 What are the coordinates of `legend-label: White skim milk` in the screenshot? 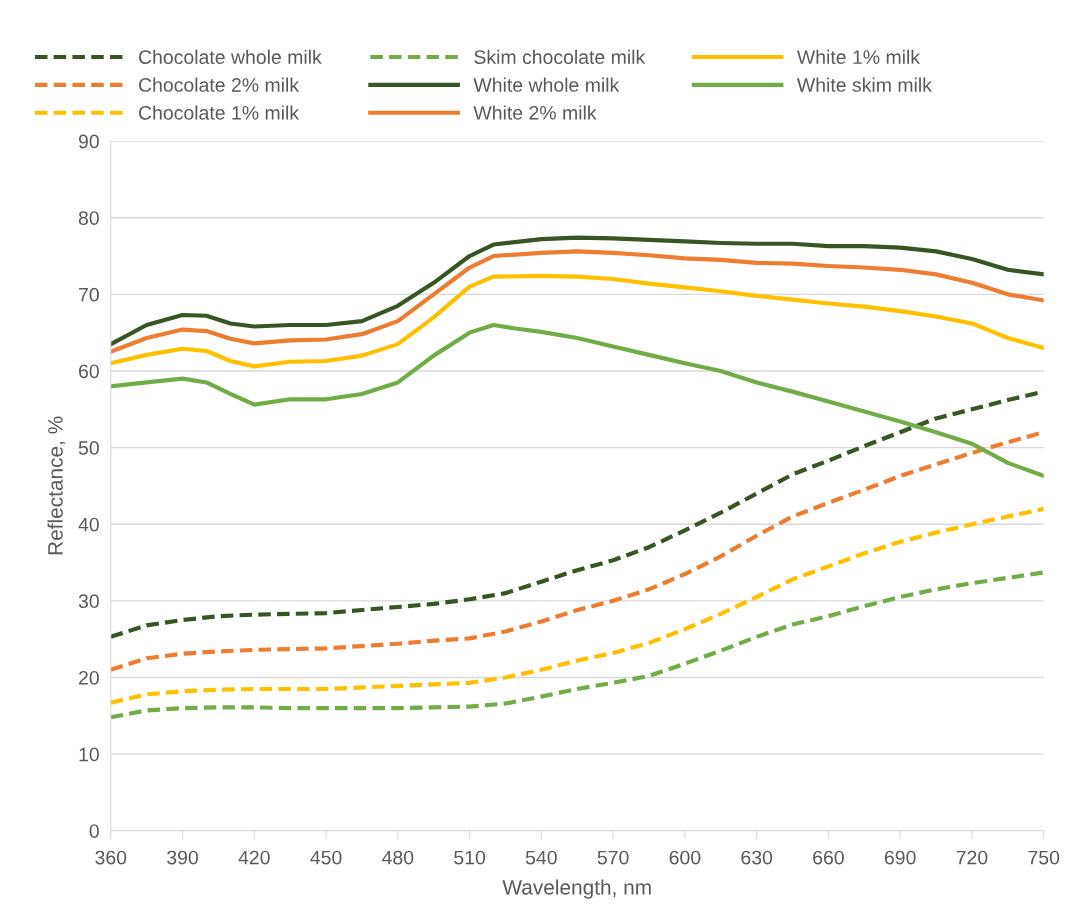 It's located at (864, 84).